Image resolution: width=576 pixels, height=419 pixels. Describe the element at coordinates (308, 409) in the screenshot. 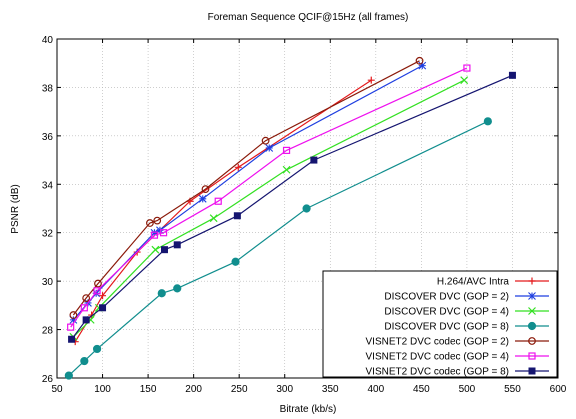

I see `x-axis-label: Bitrate (kb/s)` at that location.